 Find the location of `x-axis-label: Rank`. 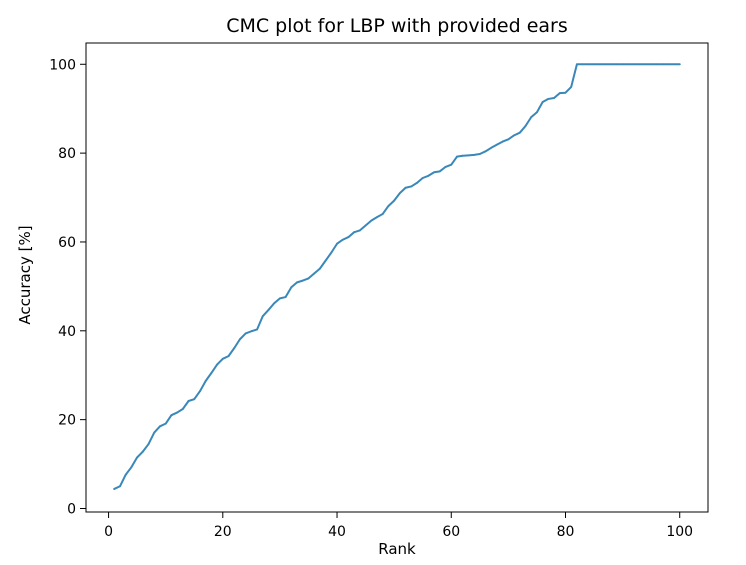

x-axis-label: Rank is located at coordinates (397, 549).